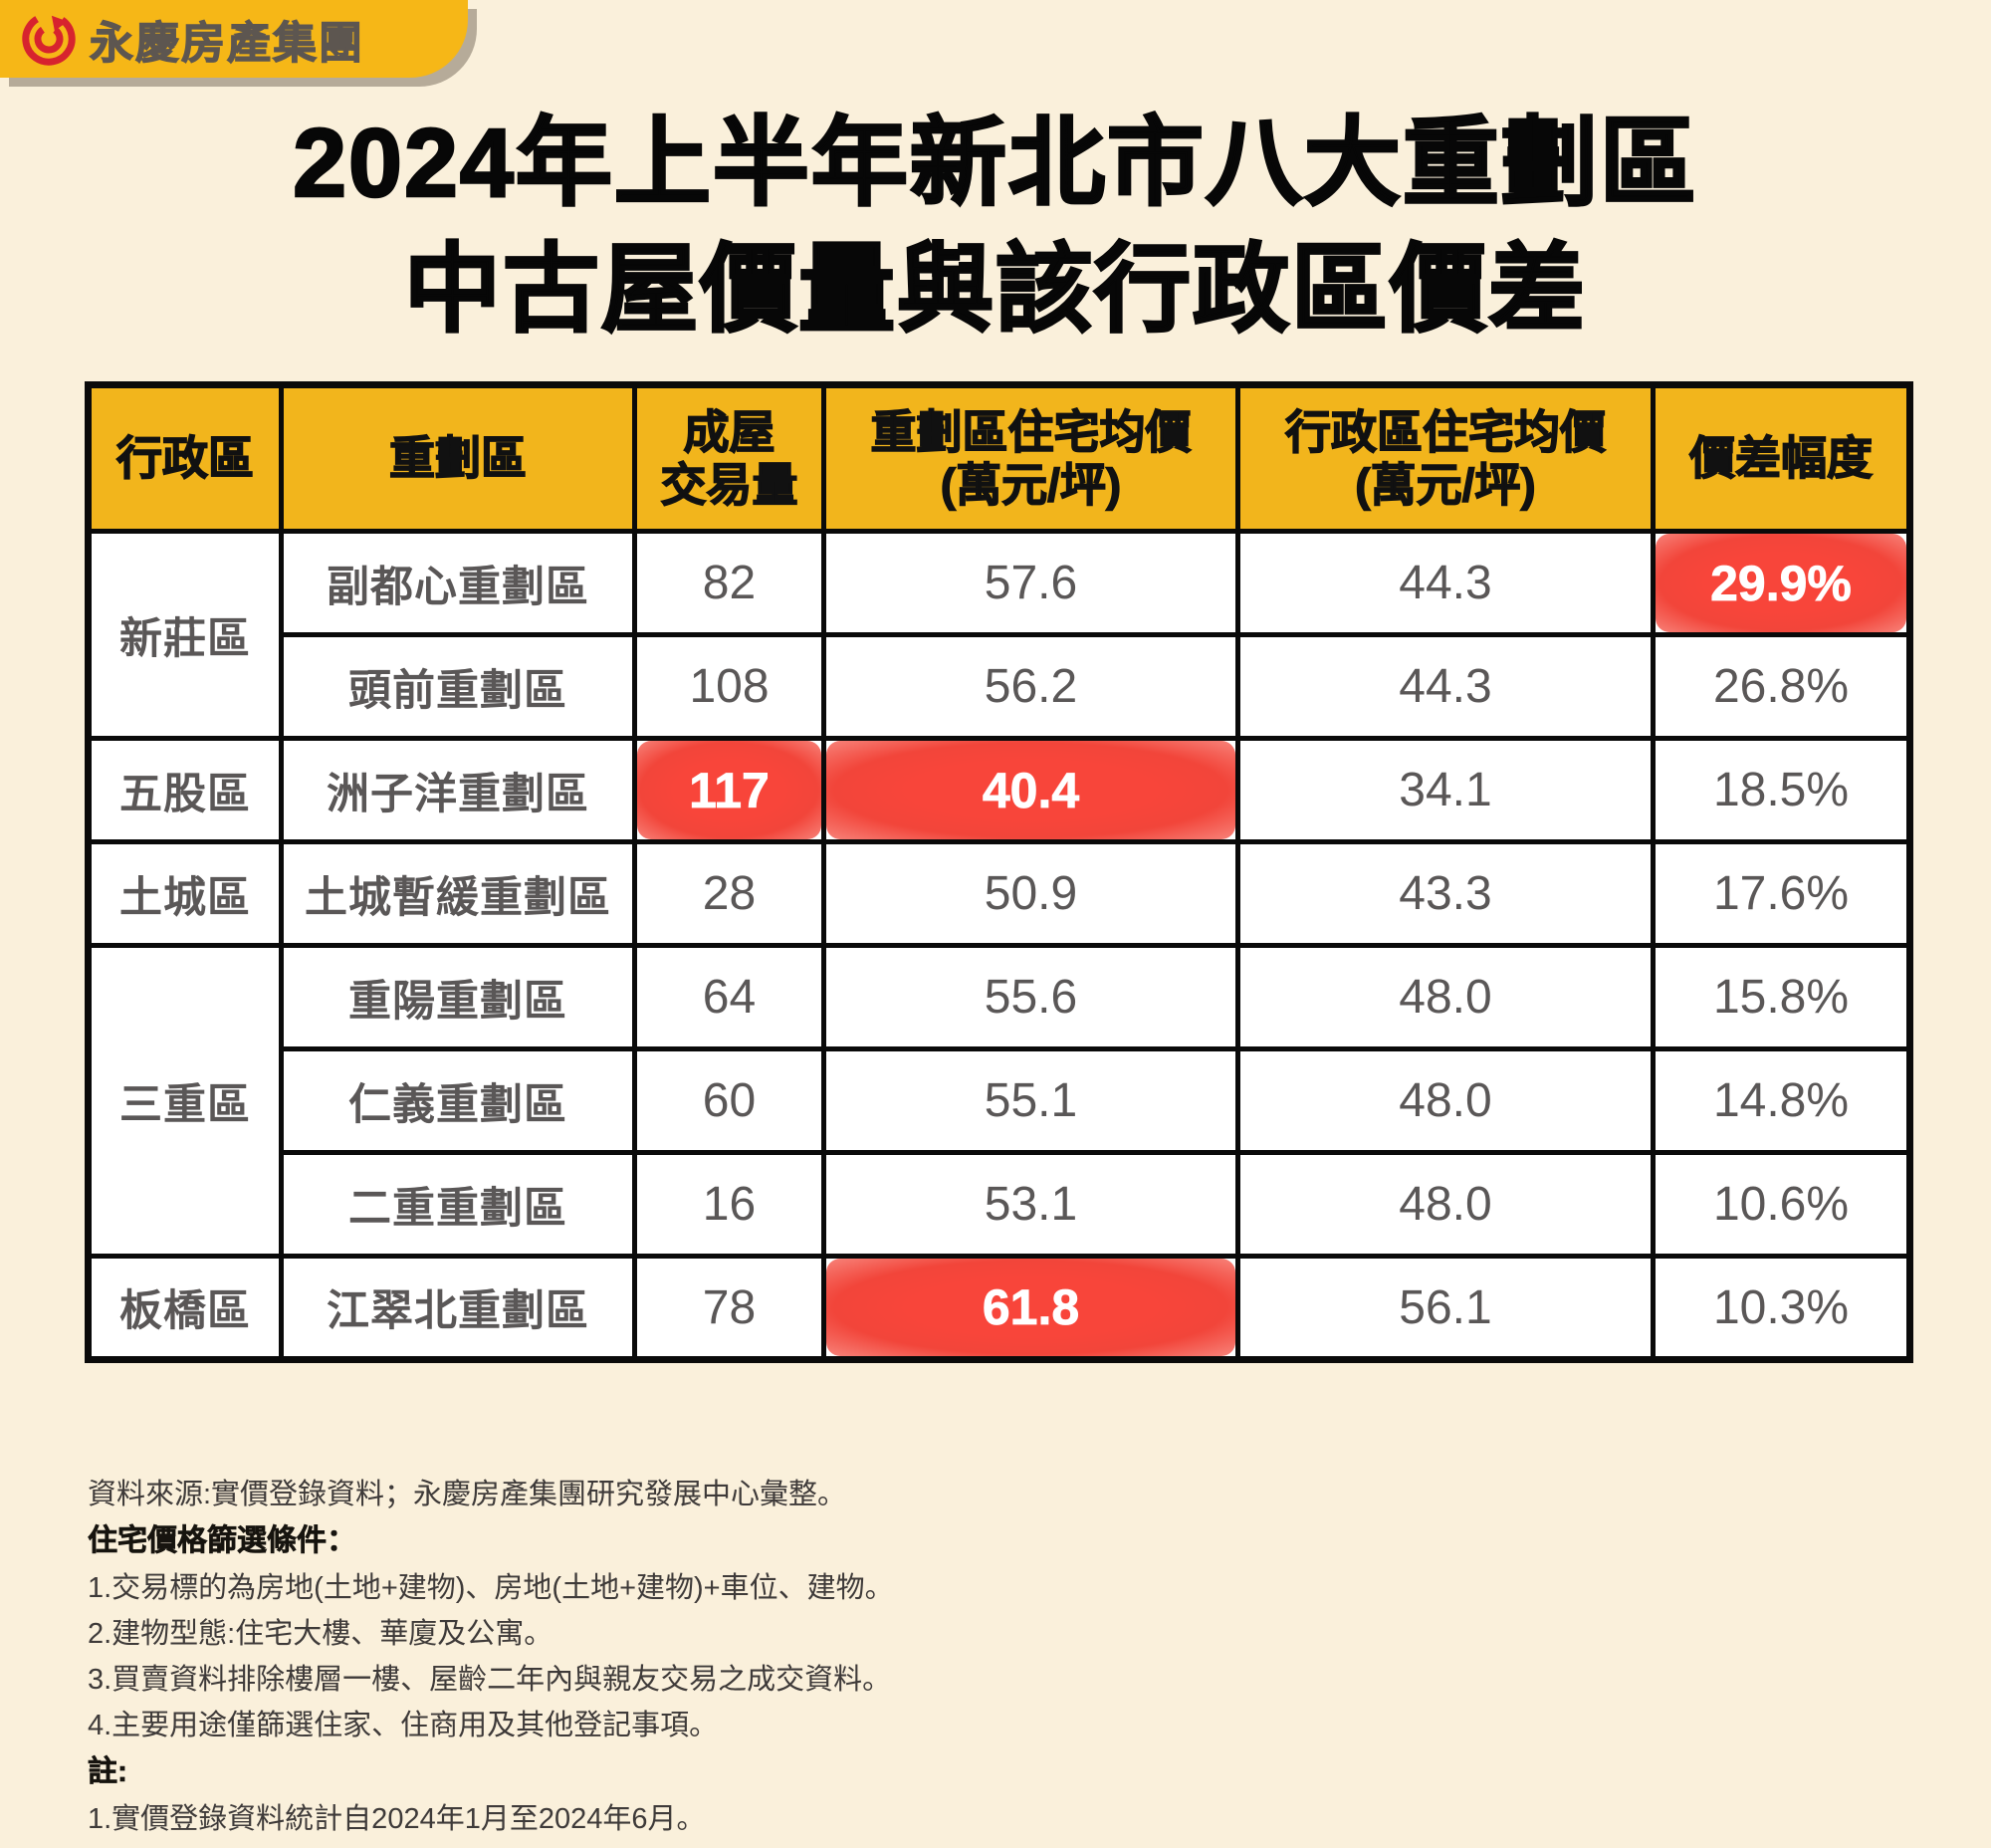 This screenshot has width=1991, height=1848. What do you see at coordinates (729, 1308) in the screenshot?
I see `cell-volume: 78` at bounding box center [729, 1308].